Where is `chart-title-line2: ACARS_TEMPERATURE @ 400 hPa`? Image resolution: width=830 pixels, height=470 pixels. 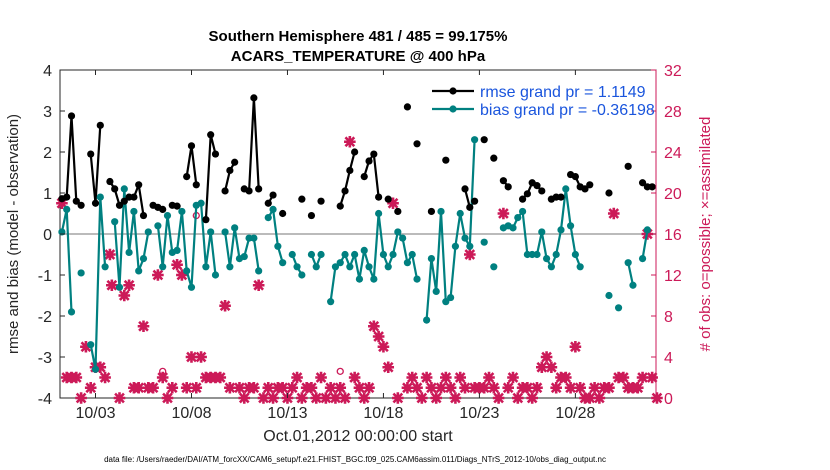
chart-title-line2: ACARS_TEMPERATURE @ 400 hPa is located at coordinates (358, 56).